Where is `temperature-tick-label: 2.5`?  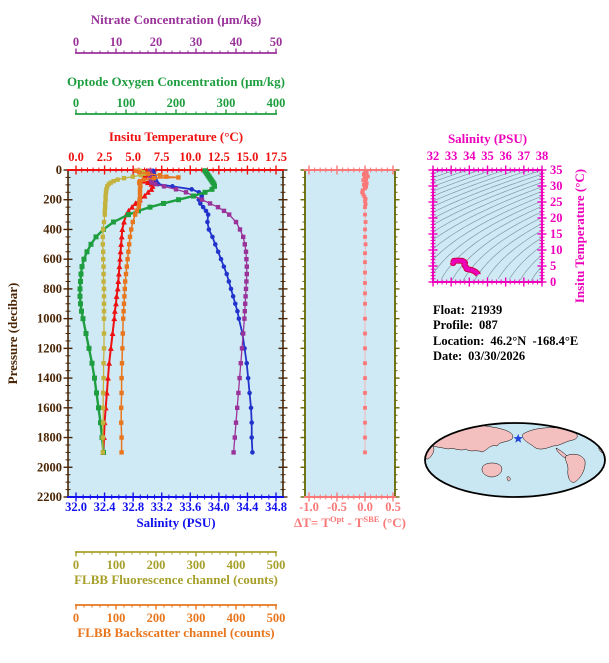
temperature-tick-label: 2.5 is located at coordinates (105, 157).